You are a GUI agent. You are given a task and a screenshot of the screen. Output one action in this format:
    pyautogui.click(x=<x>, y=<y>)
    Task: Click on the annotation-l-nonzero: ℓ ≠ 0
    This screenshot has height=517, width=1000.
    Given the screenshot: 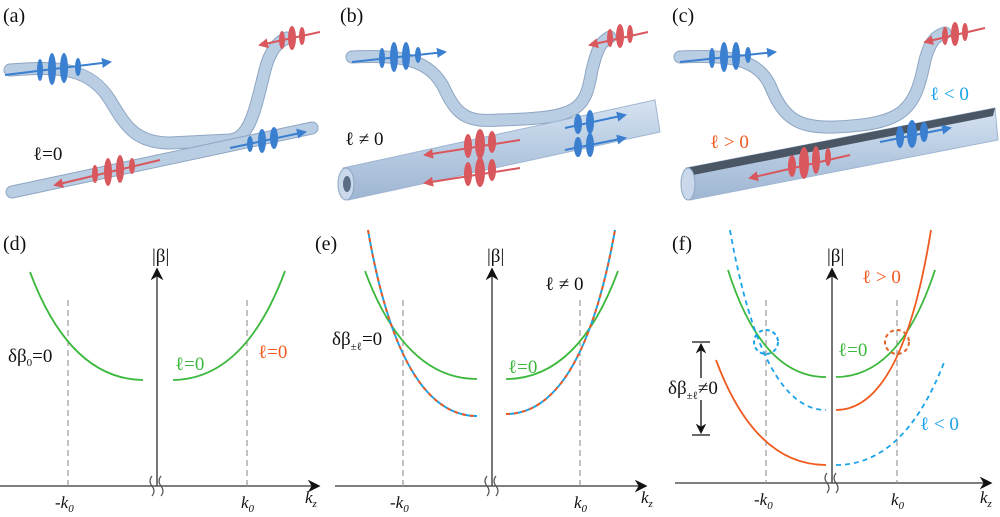 What is the action you would take?
    pyautogui.click(x=364, y=139)
    